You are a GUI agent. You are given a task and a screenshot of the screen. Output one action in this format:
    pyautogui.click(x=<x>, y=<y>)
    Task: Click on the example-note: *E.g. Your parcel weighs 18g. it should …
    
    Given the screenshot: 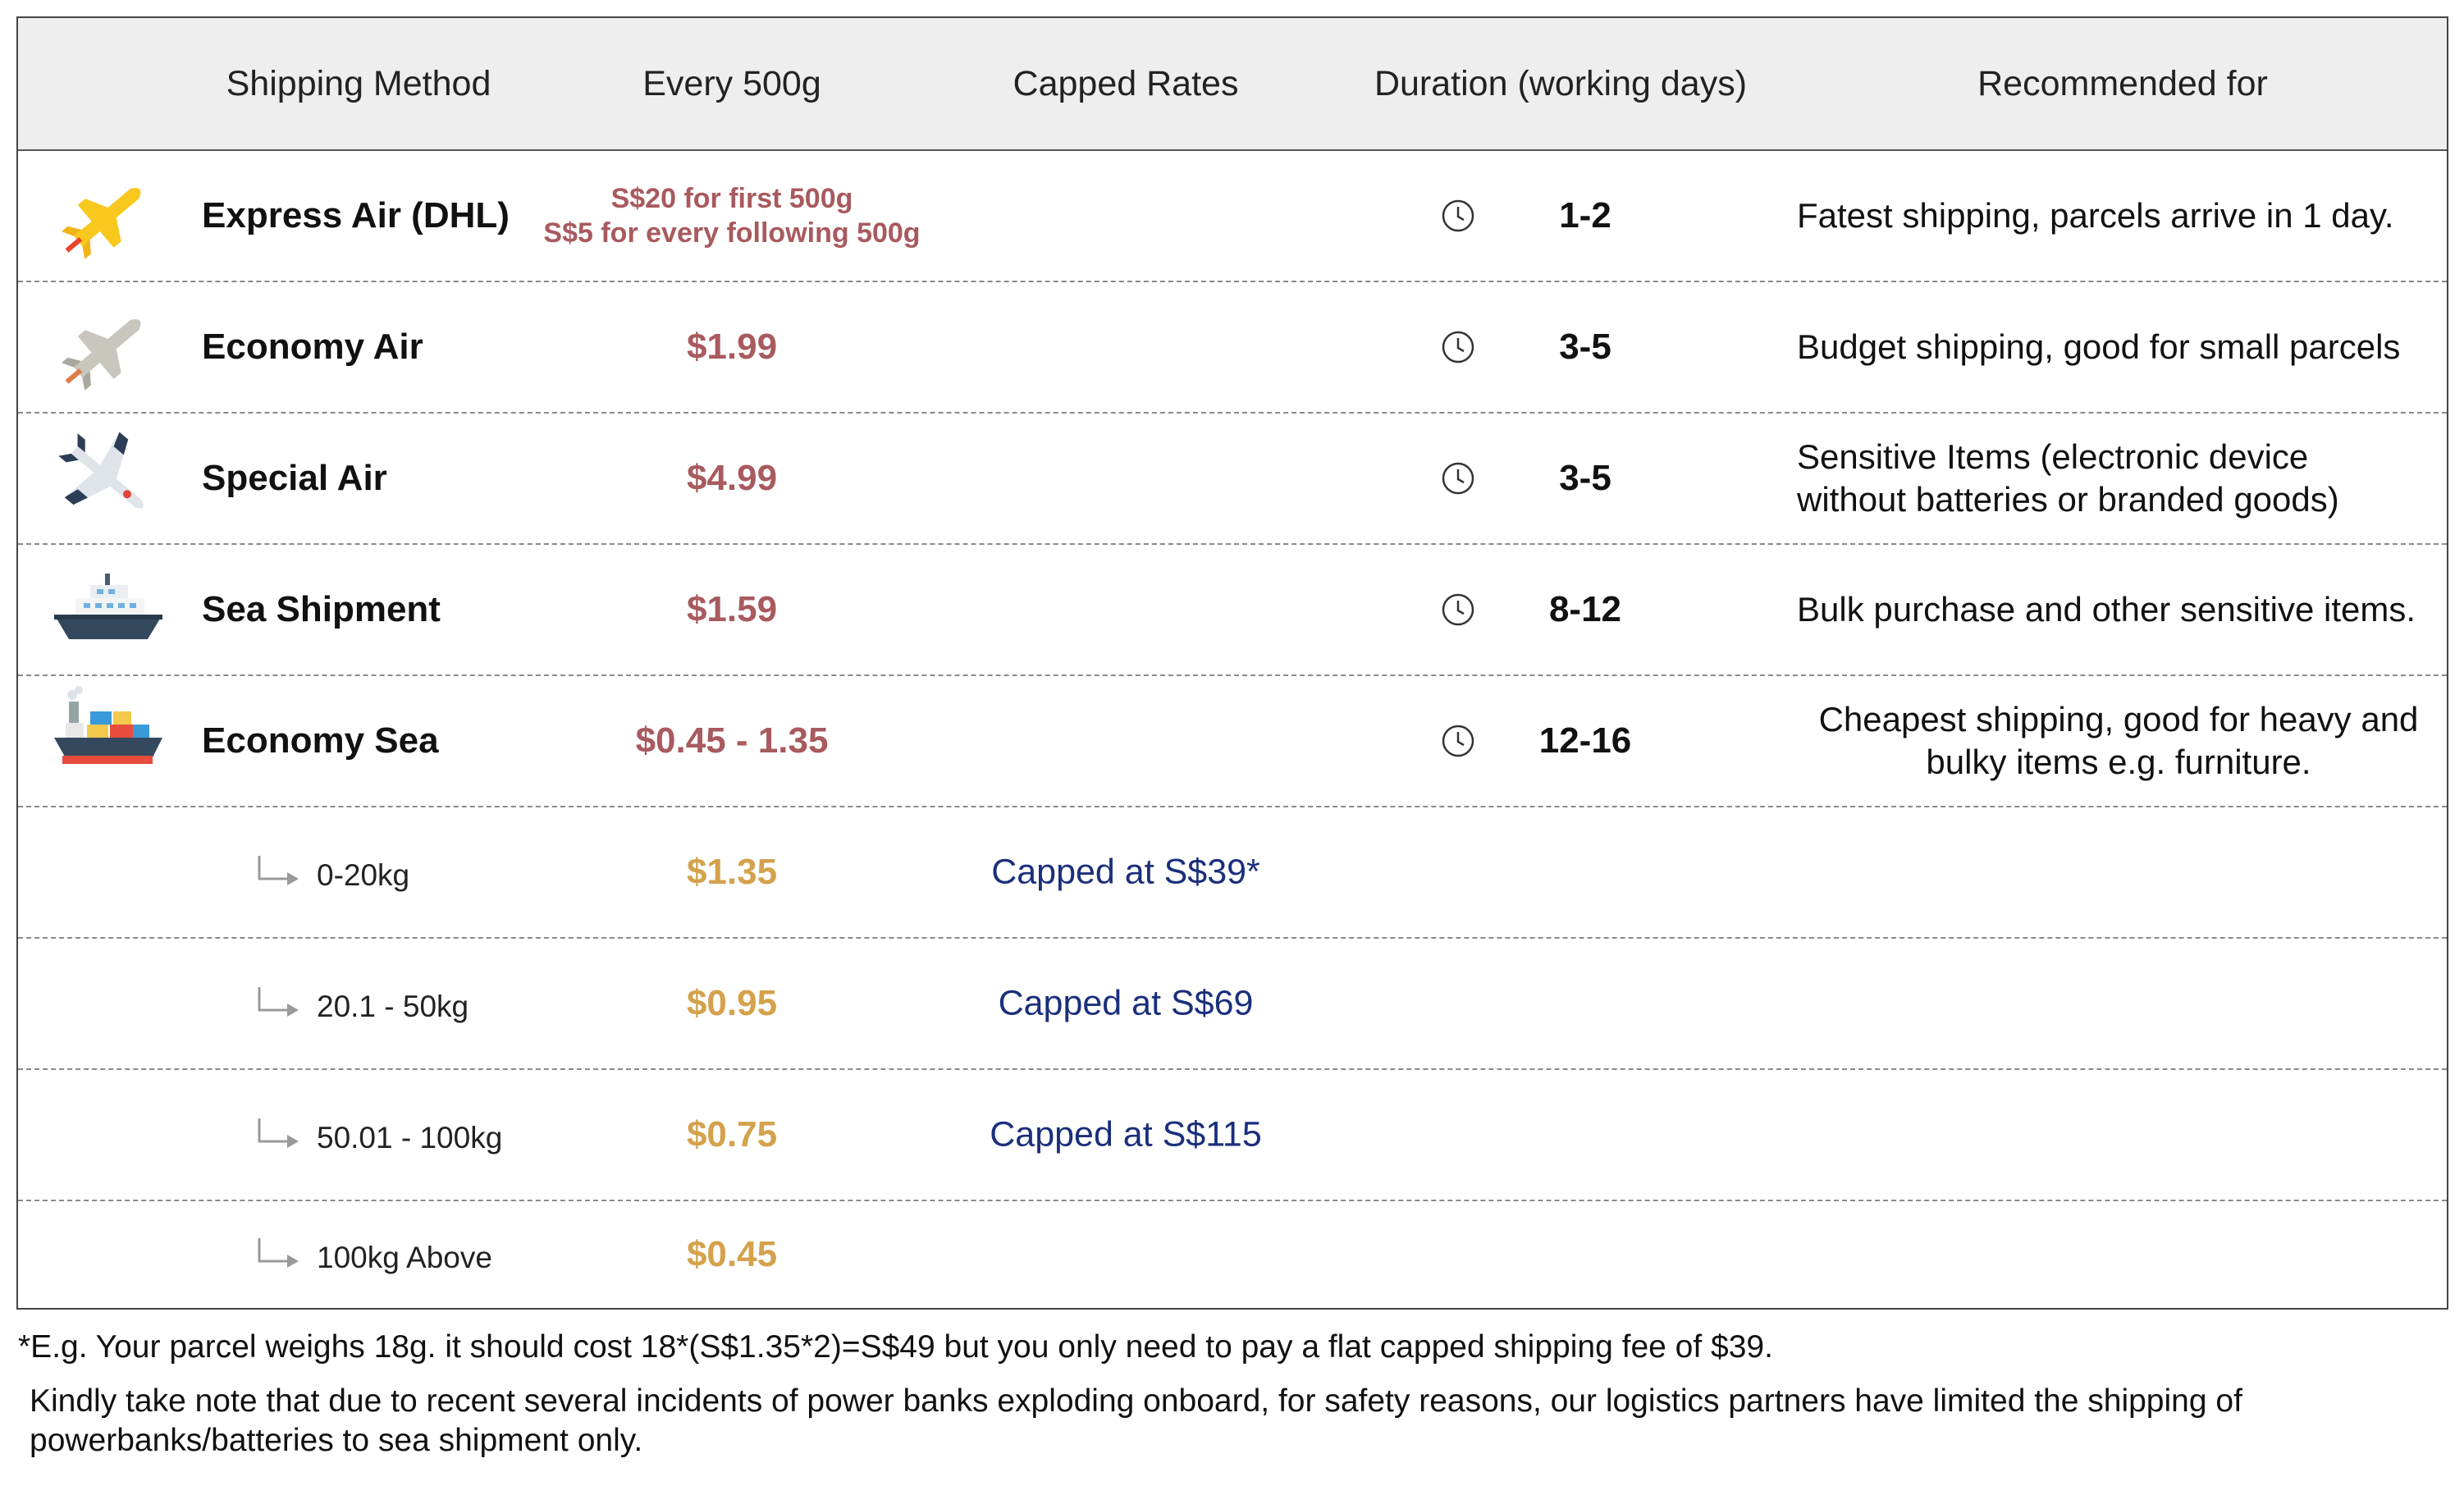 What is the action you would take?
    pyautogui.click(x=895, y=1347)
    